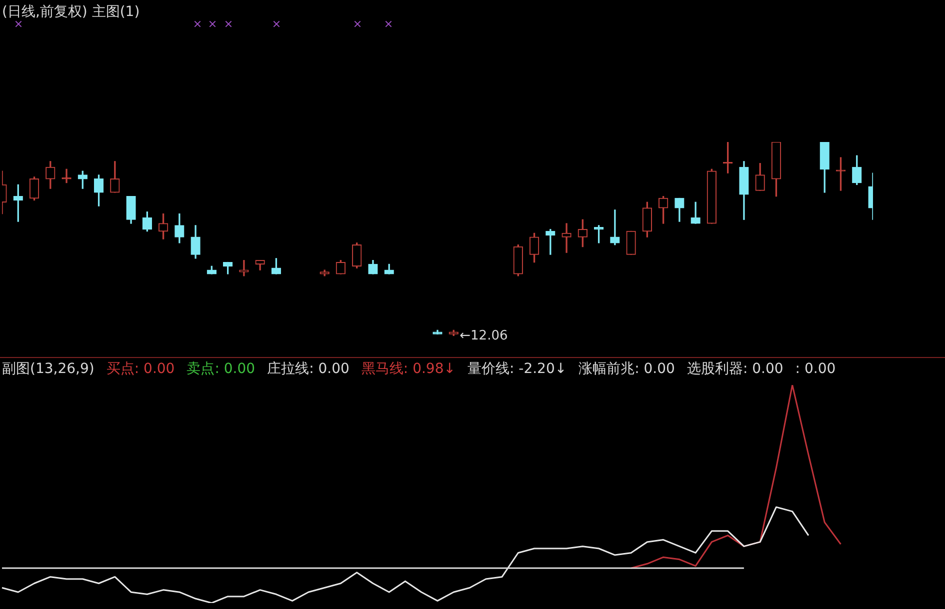  What do you see at coordinates (626, 369) in the screenshot?
I see `text: 涨幅前兆: 0.00` at bounding box center [626, 369].